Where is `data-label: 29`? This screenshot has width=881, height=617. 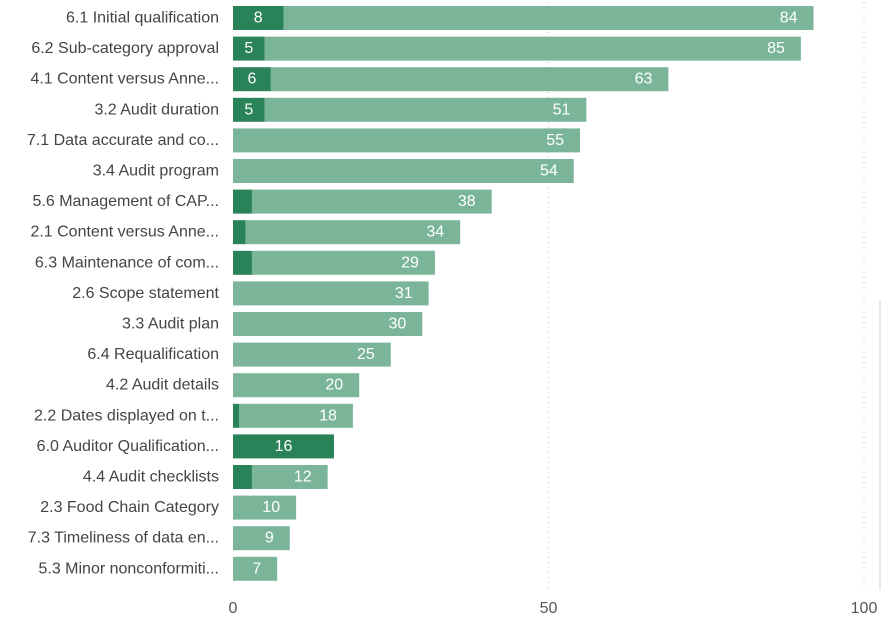 data-label: 29 is located at coordinates (410, 262).